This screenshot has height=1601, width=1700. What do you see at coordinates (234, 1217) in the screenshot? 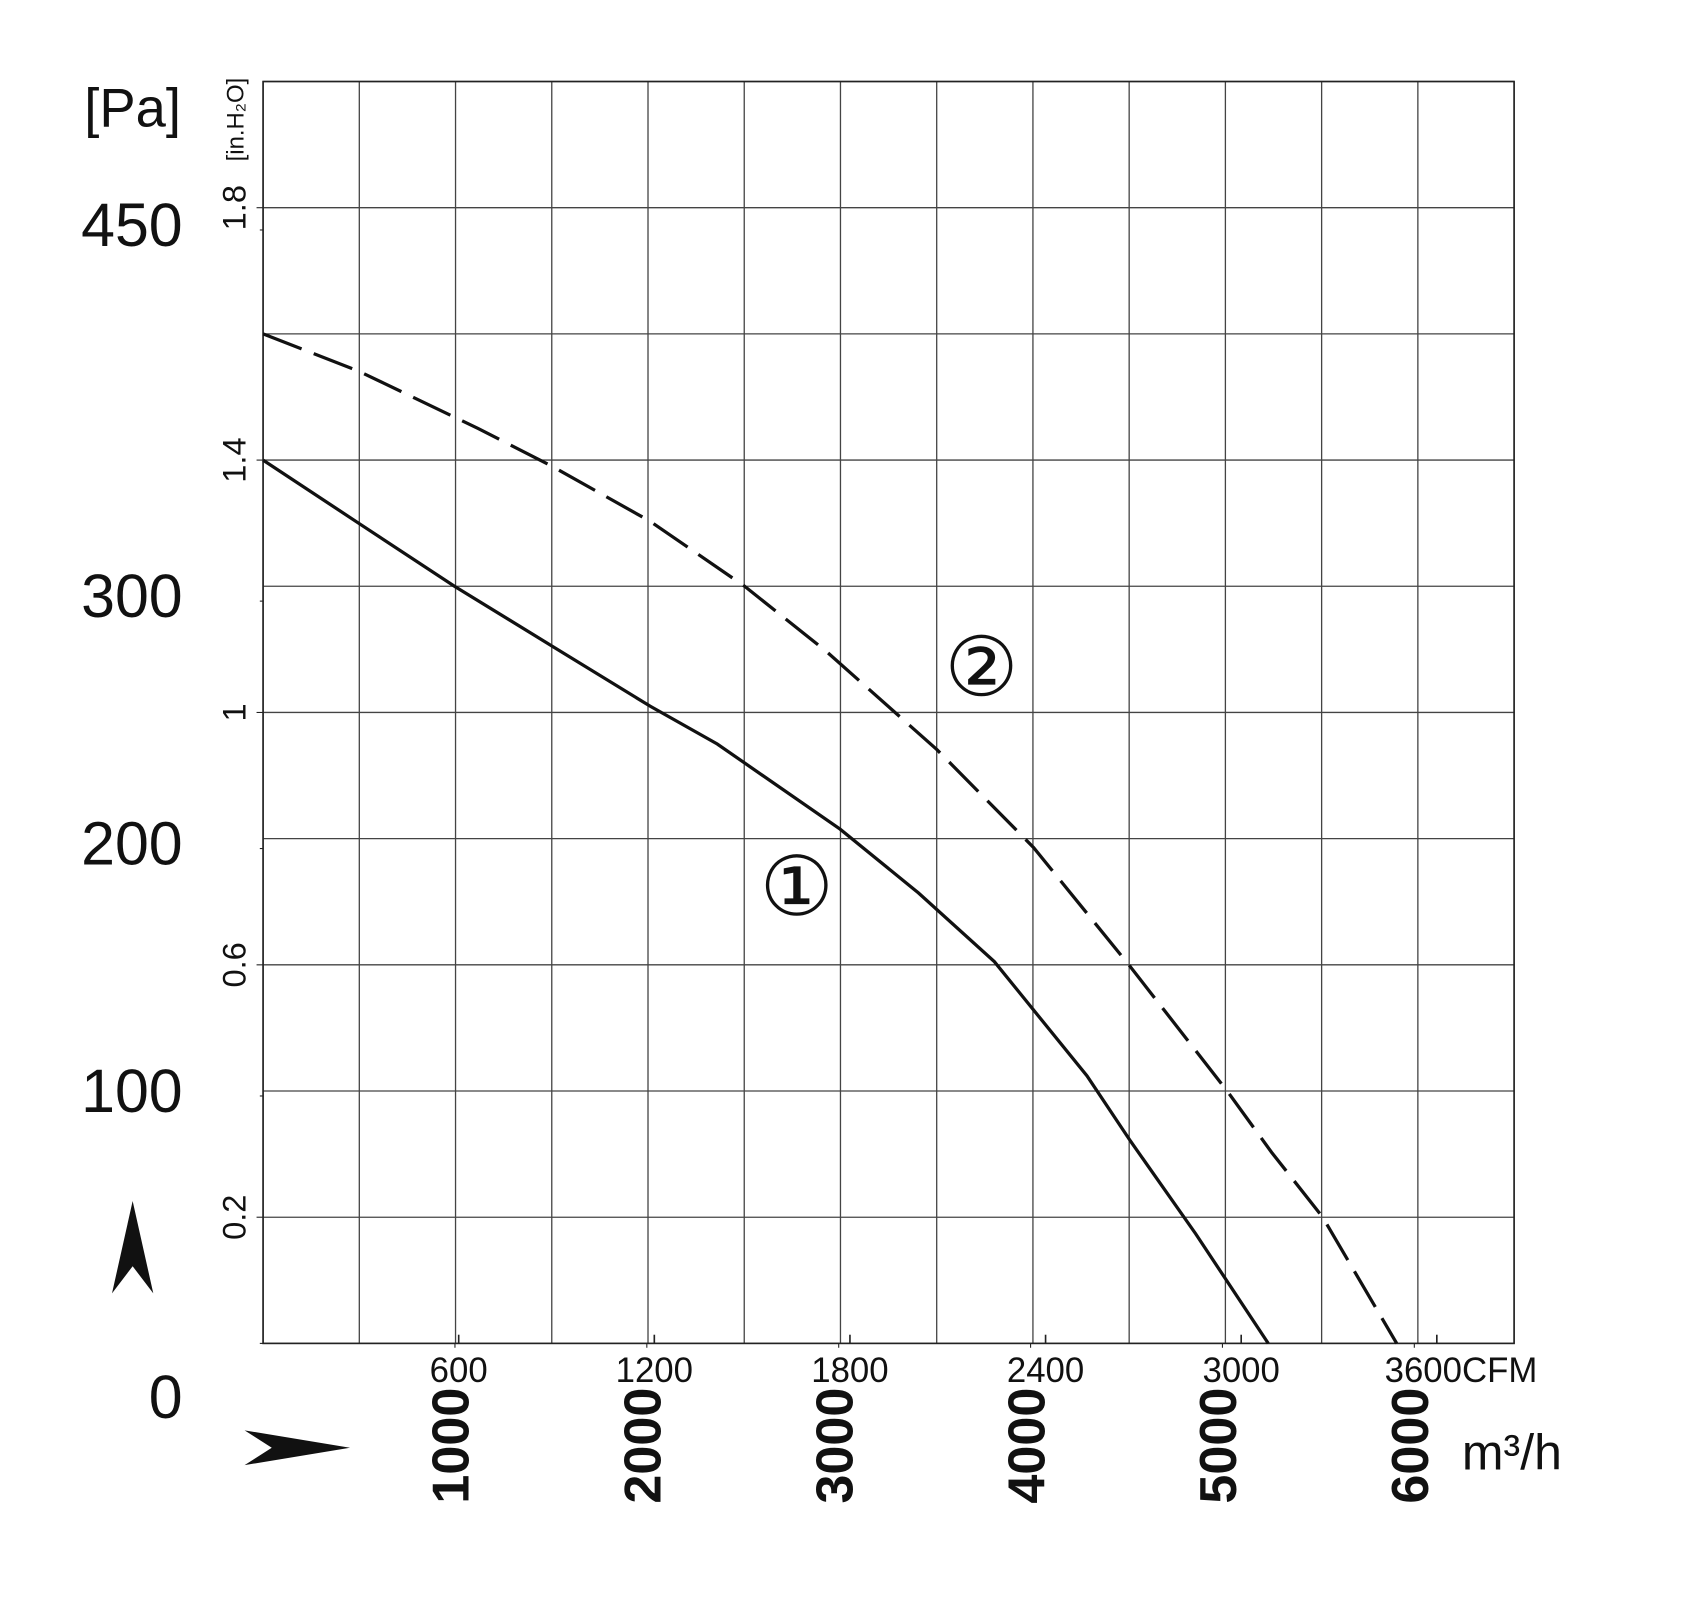
I see `y-tick-label: 0.2` at bounding box center [234, 1217].